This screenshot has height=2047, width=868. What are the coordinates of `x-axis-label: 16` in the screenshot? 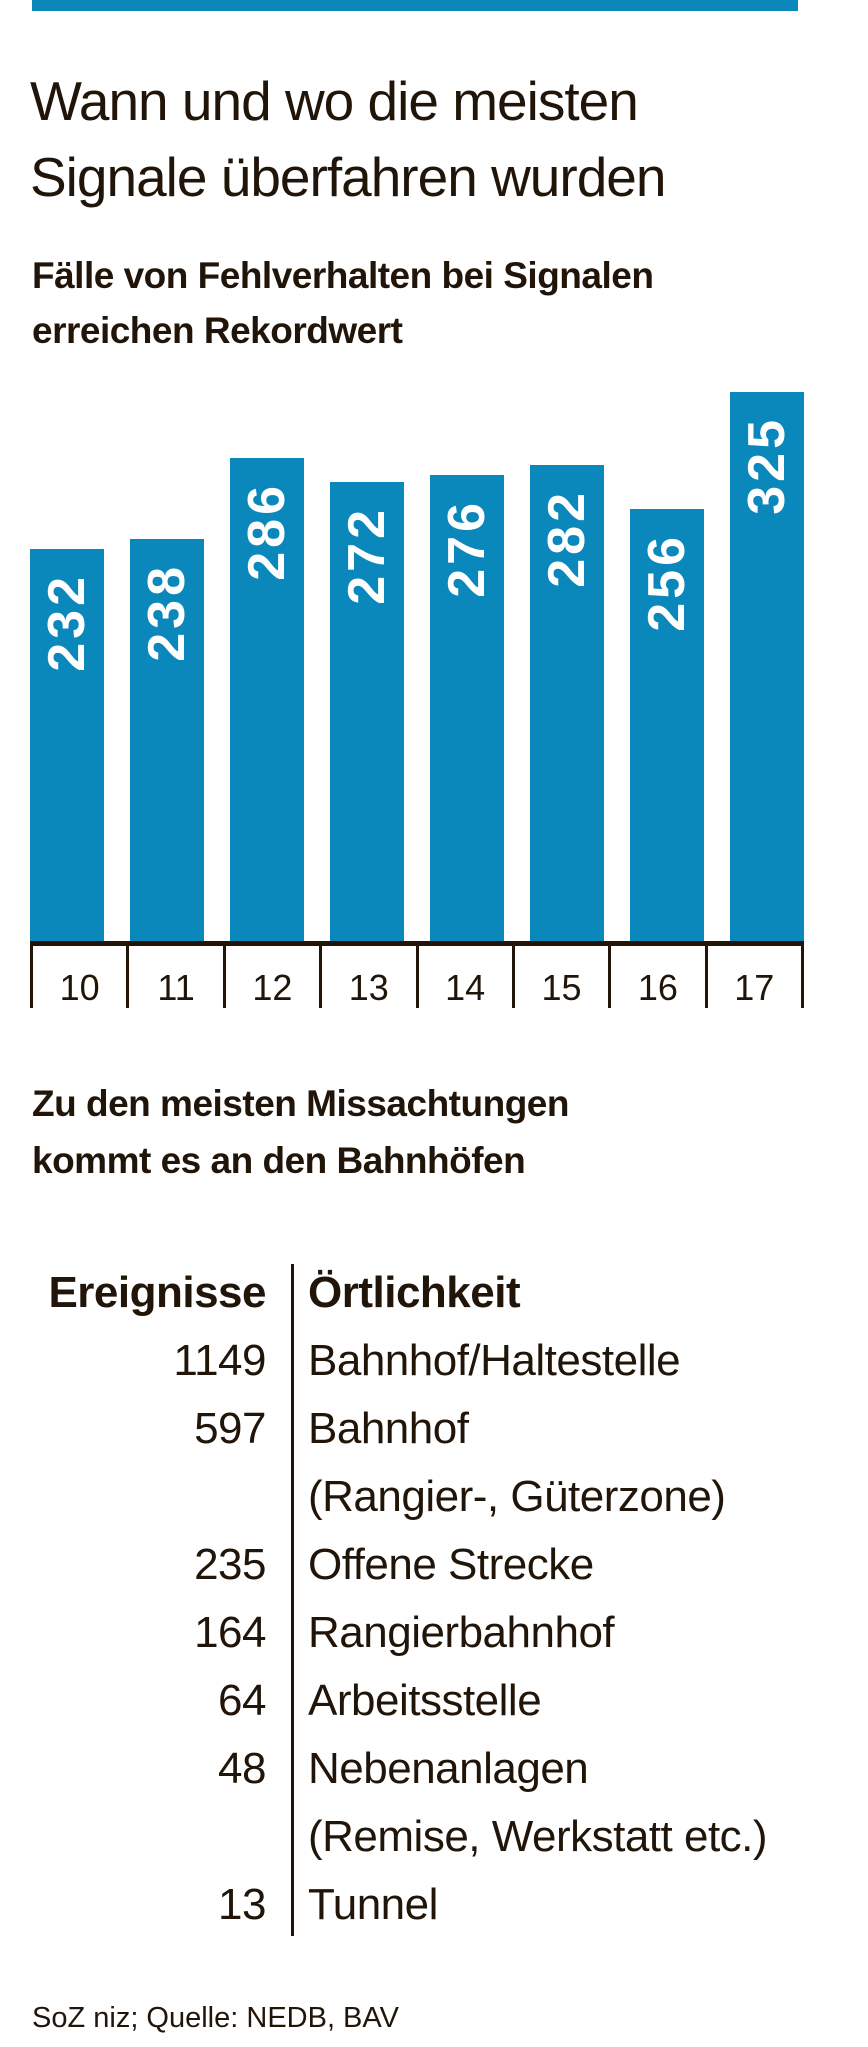 It's located at (656, 977).